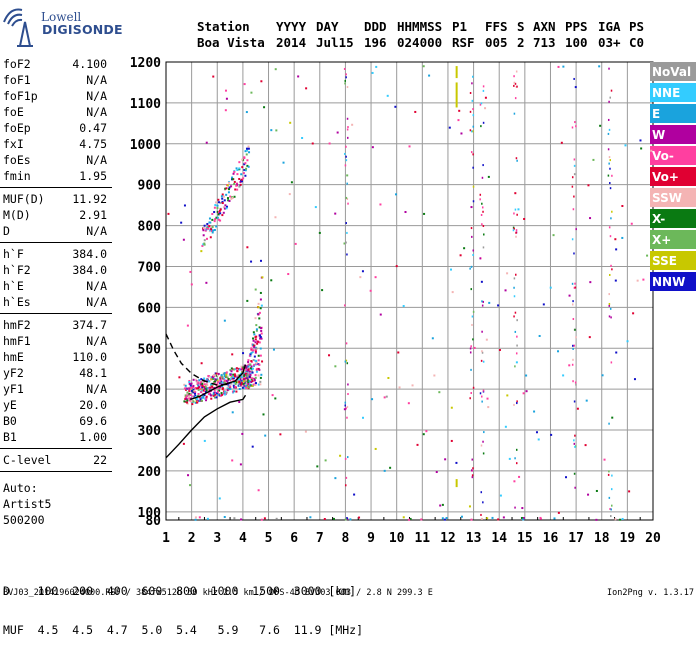 The image size is (700, 650). Describe the element at coordinates (456, 72) in the screenshot. I see `sse-marker` at that location.